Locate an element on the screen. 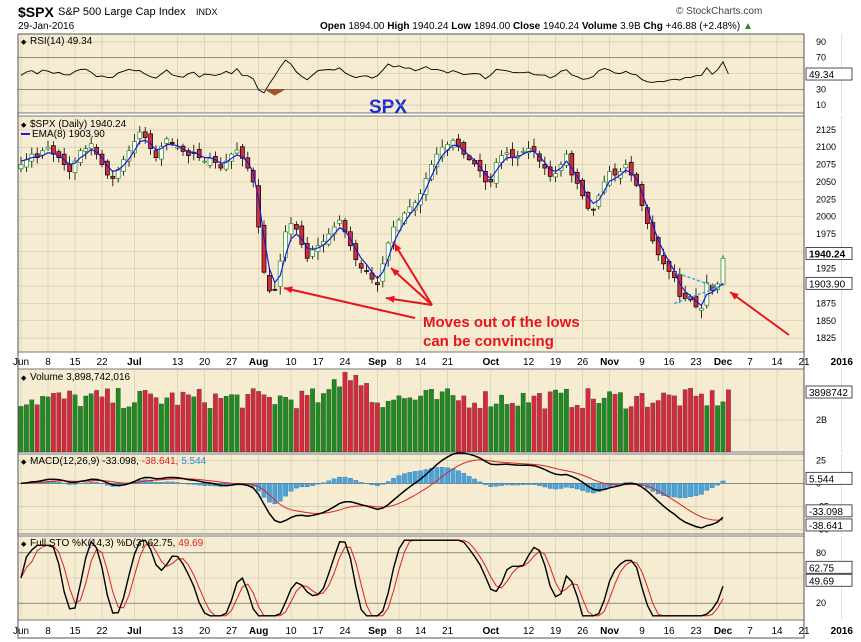 The image size is (861, 642). x-tick-label-top: 13 is located at coordinates (178, 362).